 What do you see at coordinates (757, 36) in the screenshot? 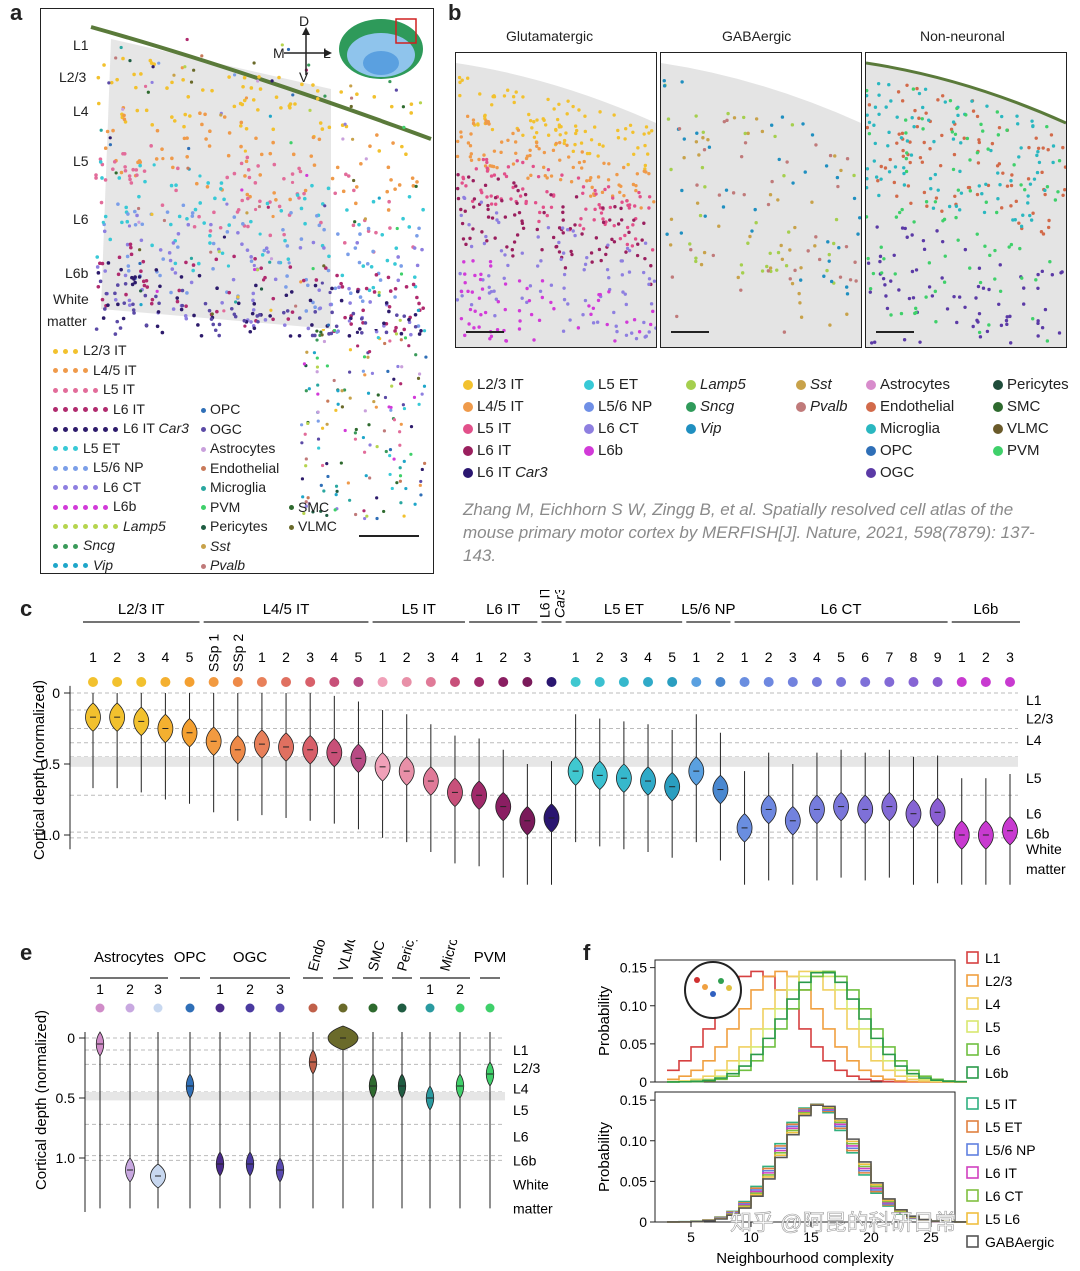
I see `panel-b-title-gabaergic: GABAergic` at bounding box center [757, 36].